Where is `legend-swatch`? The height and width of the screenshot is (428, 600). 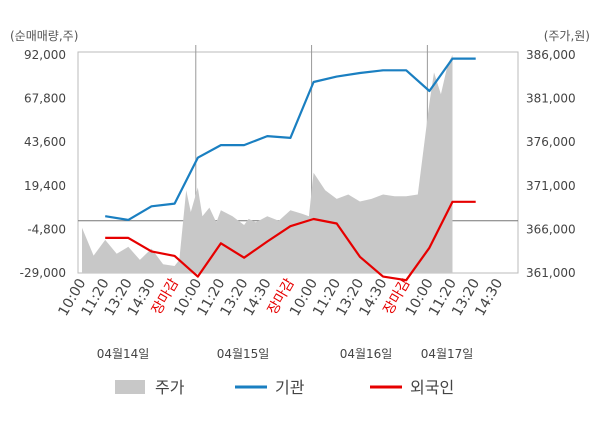 legend-swatch is located at coordinates (130, 387).